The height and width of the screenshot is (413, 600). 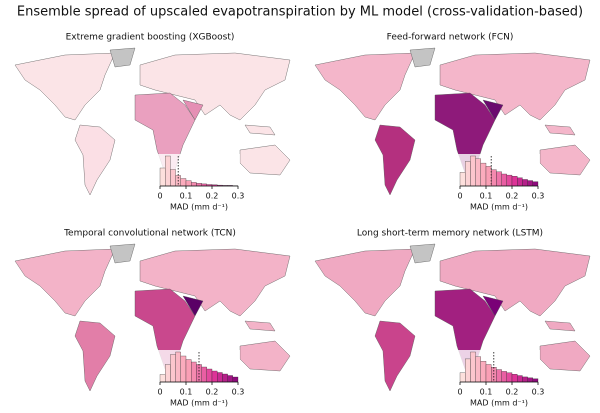 I want to click on panel-title: Temporal convolutional network (TCN), so click(x=149, y=234).